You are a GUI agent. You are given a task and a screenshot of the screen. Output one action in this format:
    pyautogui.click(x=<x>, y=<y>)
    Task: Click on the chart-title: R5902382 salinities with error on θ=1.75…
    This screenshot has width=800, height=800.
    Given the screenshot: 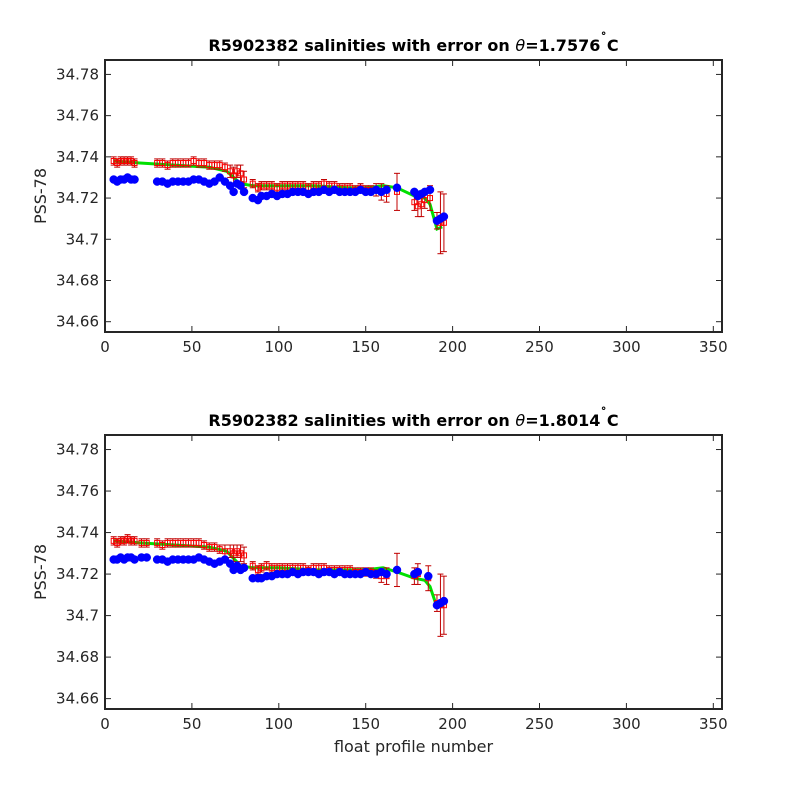 What is the action you would take?
    pyautogui.click(x=413, y=43)
    